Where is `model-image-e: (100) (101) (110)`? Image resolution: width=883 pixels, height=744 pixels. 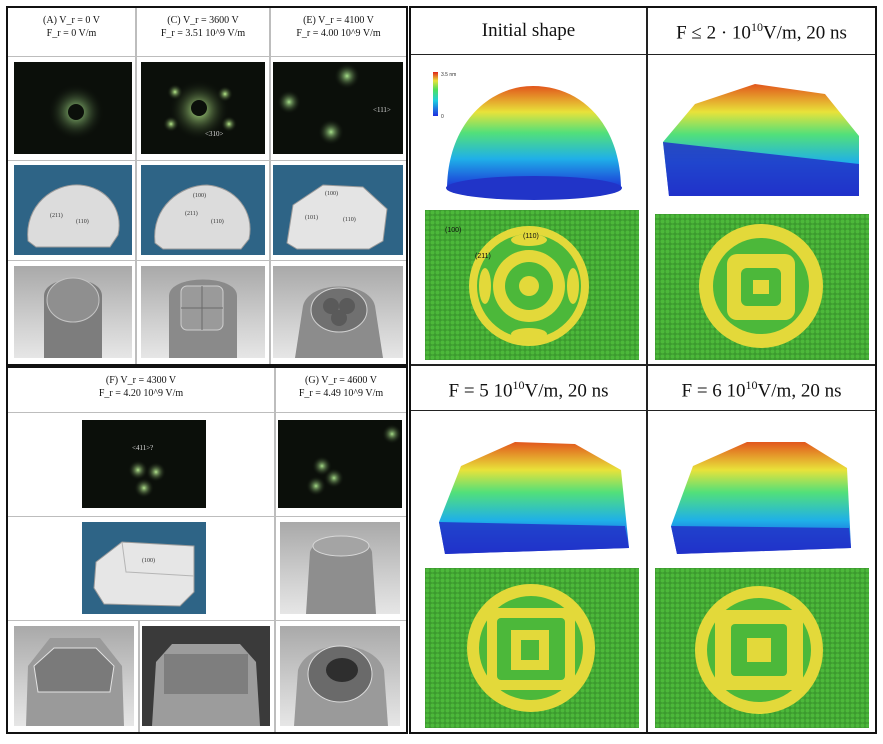 model-image-e: (100) (101) (110) is located at coordinates (338, 210).